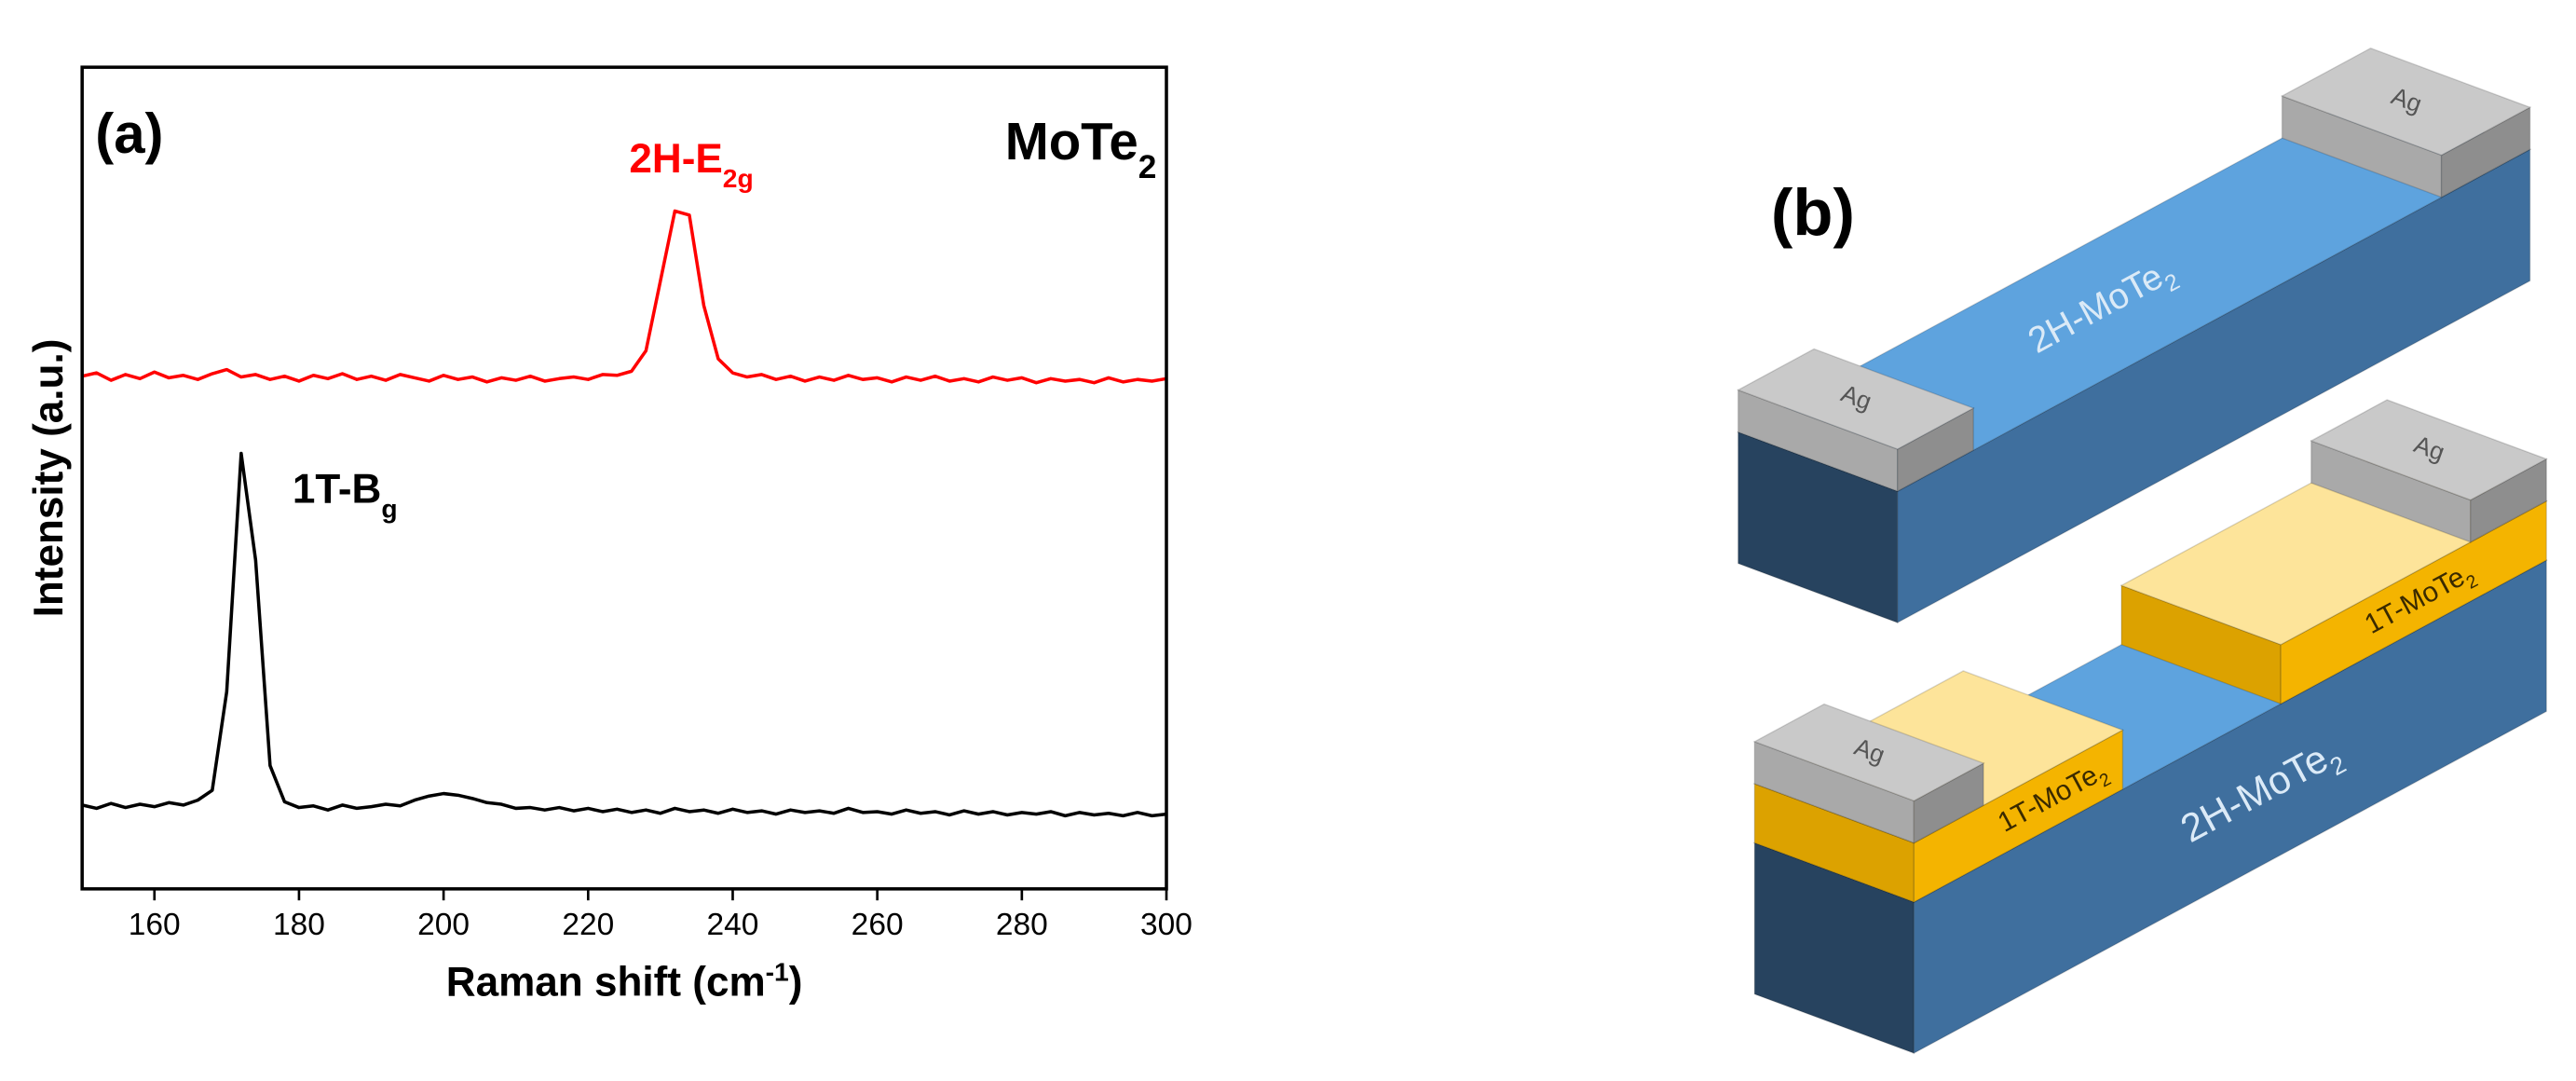 This screenshot has width=2576, height=1081. Describe the element at coordinates (129, 134) in the screenshot. I see `panel-label: (a)` at that location.